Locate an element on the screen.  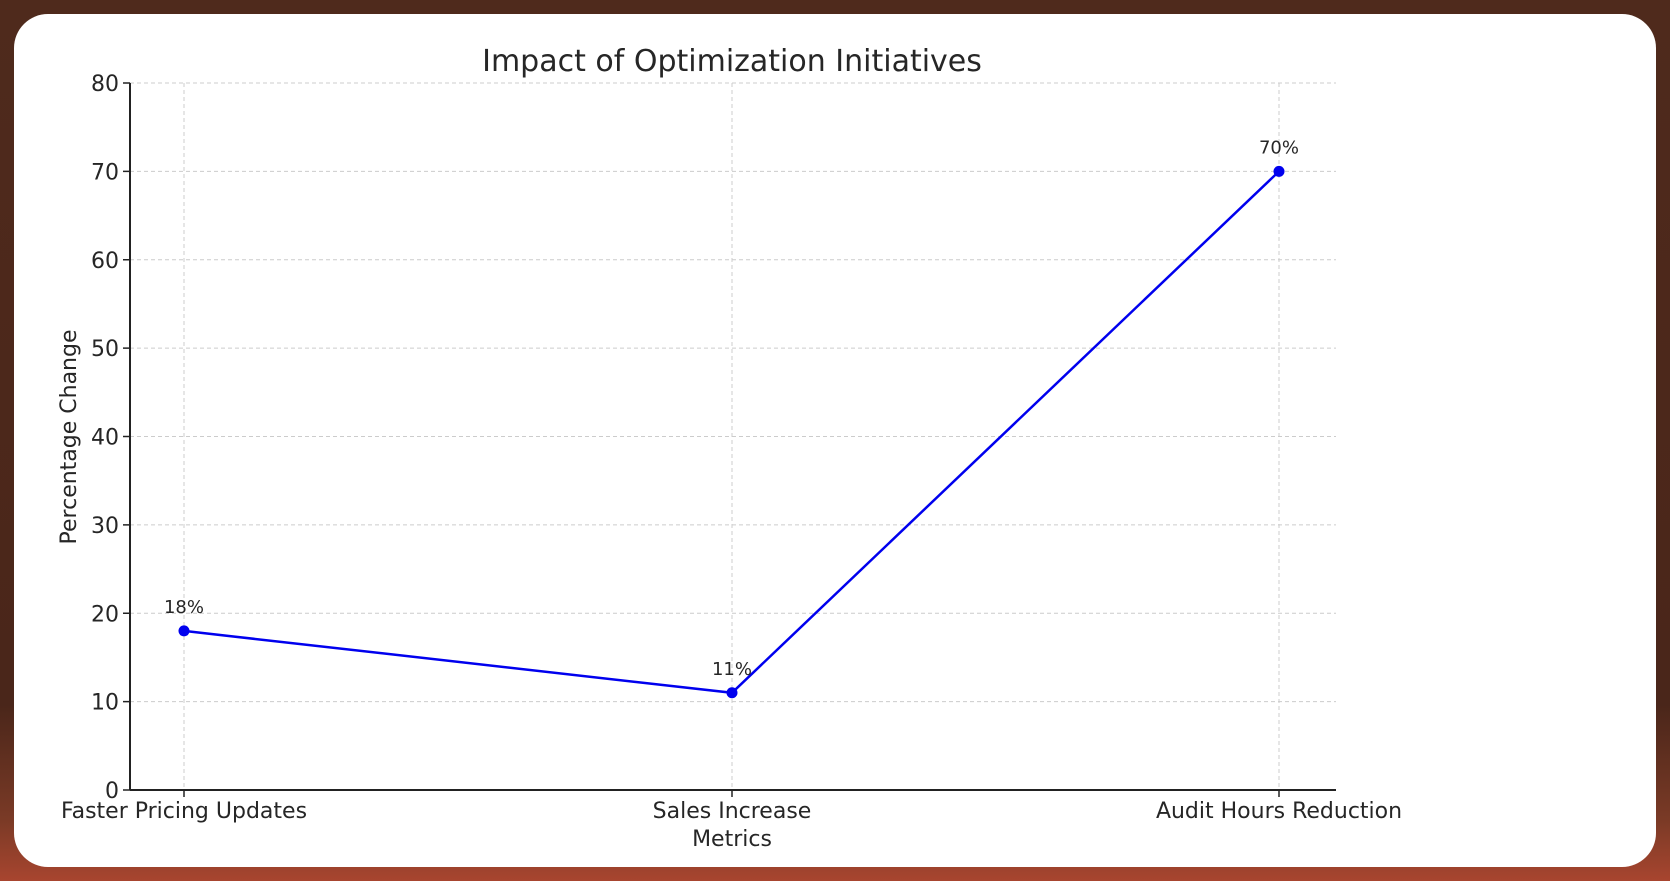
y-tick-label: 0 is located at coordinates (112, 791).